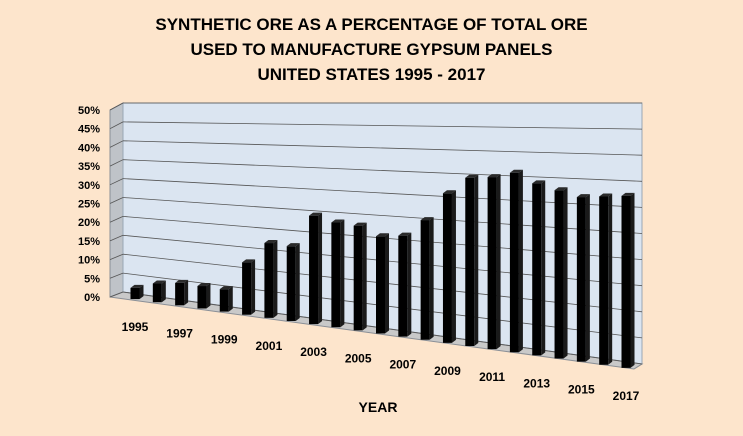 The width and height of the screenshot is (743, 436). I want to click on bar-2013, so click(539, 268).